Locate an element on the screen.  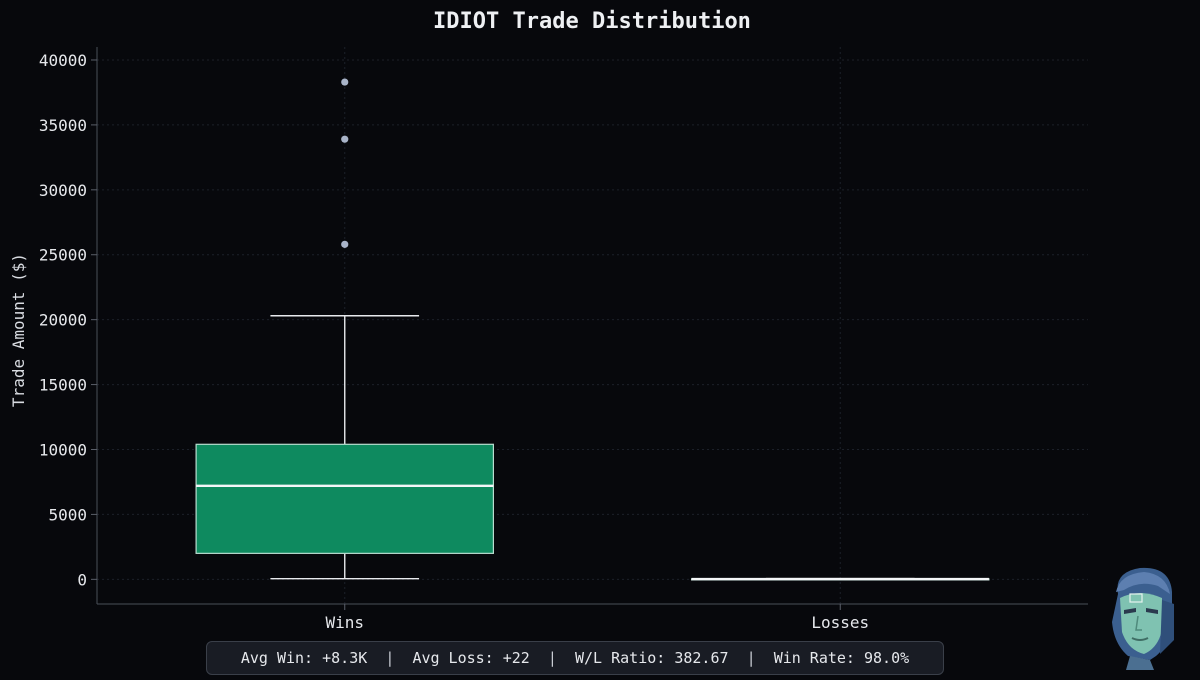
avg-loss-stat: Avg Loss: +22 is located at coordinates (471, 658).